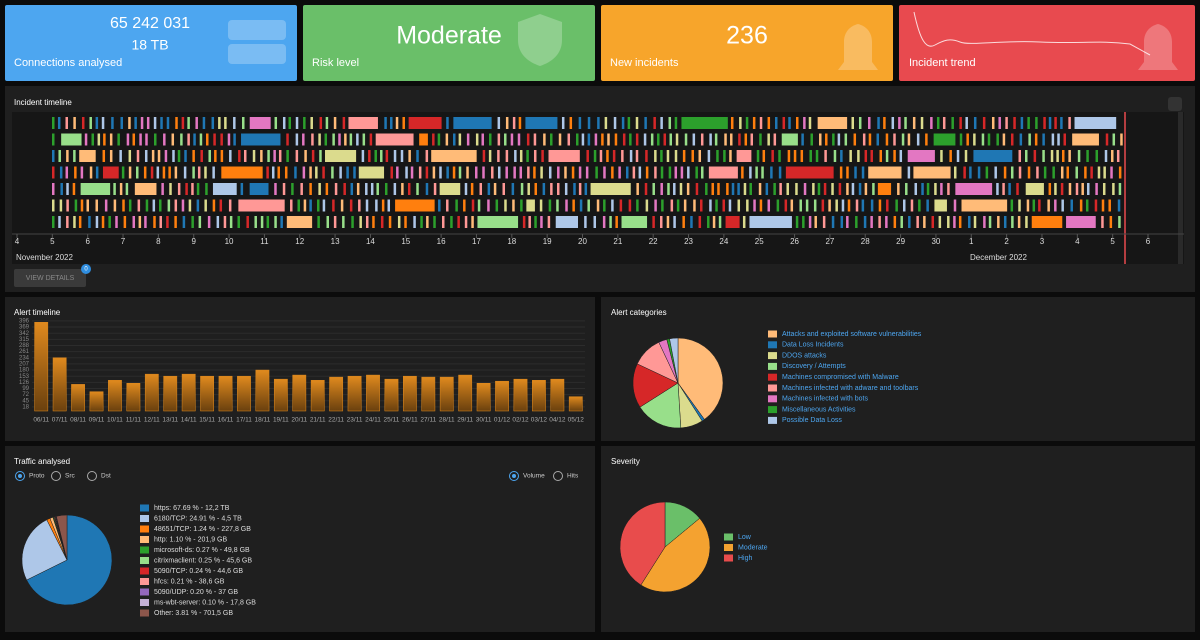 The width and height of the screenshot is (1200, 640). I want to click on badge, so click(86, 269).